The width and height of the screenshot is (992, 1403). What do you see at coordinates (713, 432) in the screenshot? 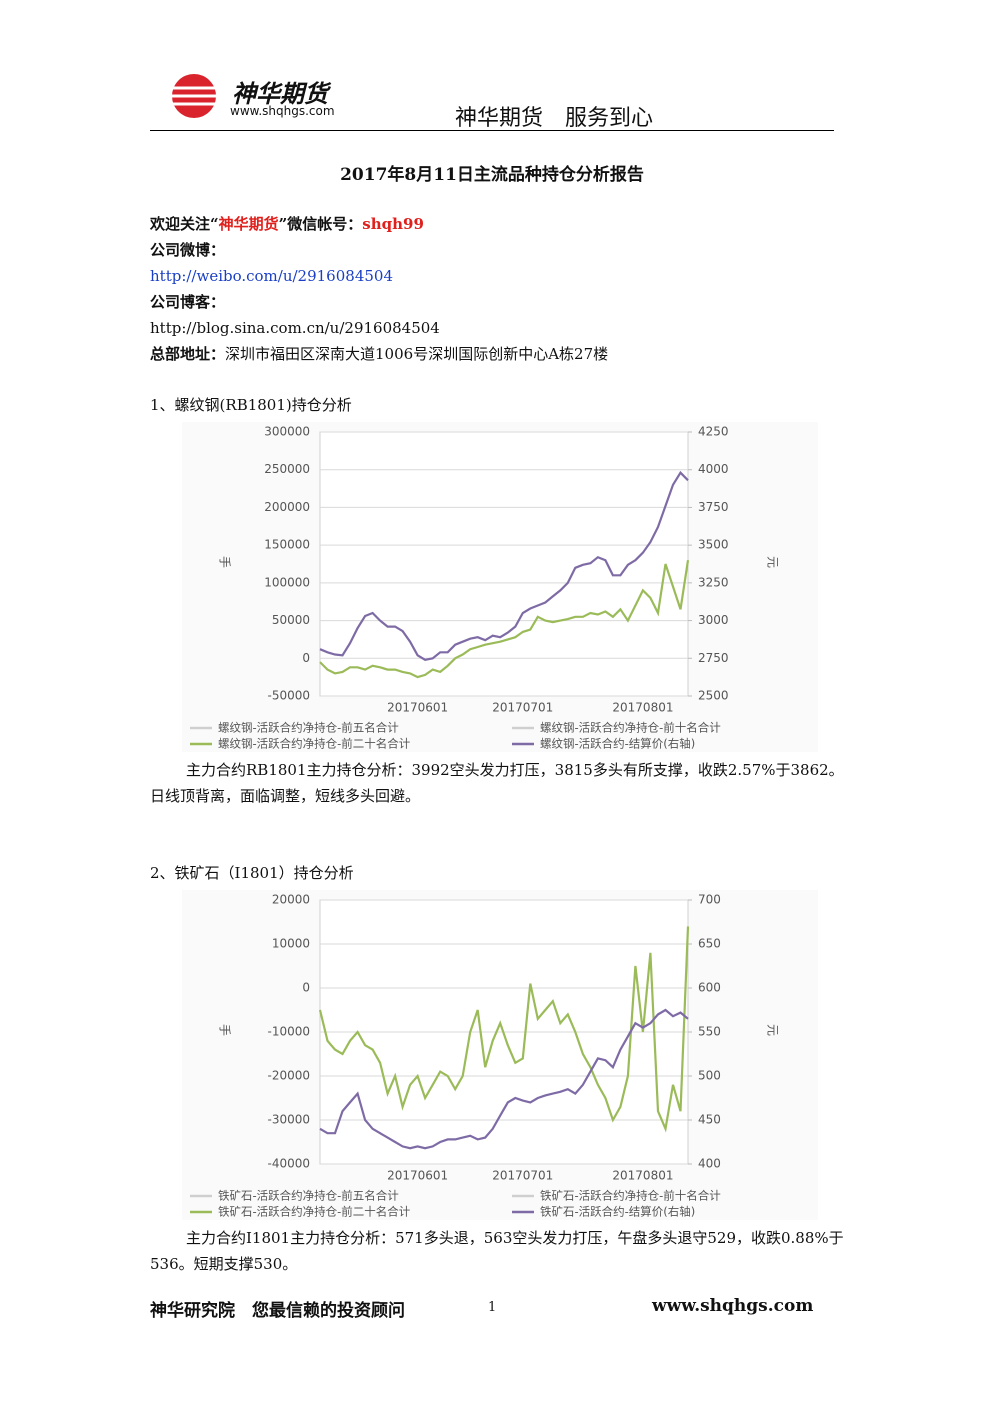
I see `y2-tick-label: 4250` at bounding box center [713, 432].